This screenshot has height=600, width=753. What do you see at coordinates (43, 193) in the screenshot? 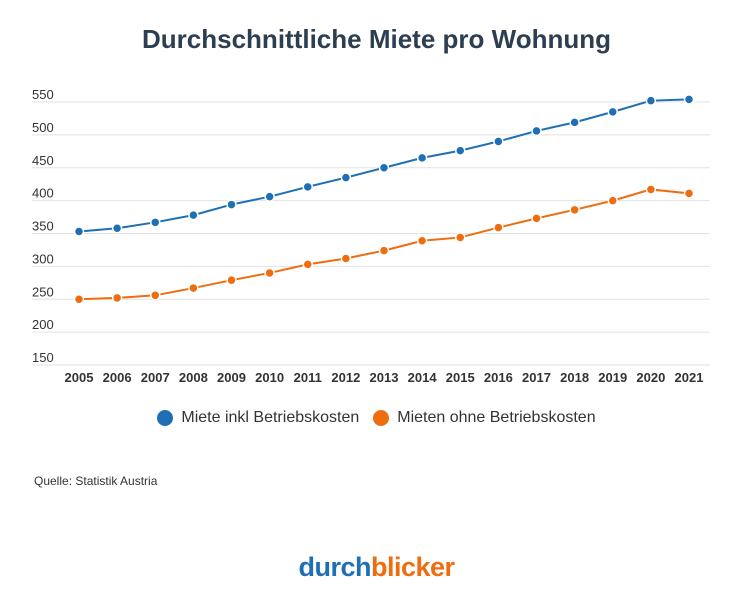
I see `y-tick-label-400: 400` at bounding box center [43, 193].